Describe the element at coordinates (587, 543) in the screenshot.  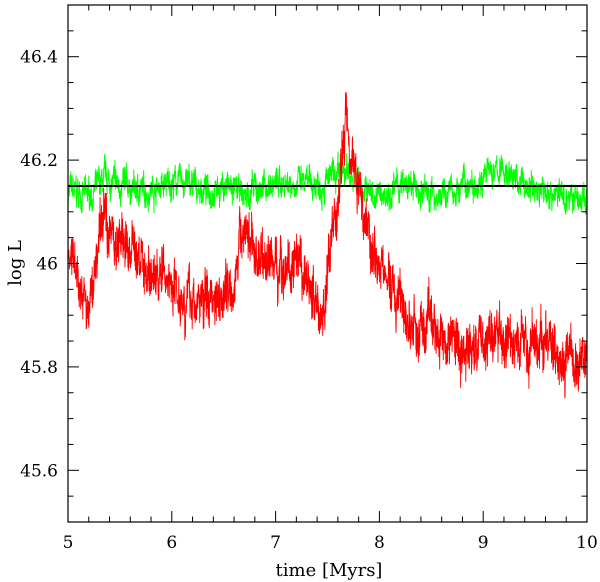
I see `x-tick-label: 10` at that location.